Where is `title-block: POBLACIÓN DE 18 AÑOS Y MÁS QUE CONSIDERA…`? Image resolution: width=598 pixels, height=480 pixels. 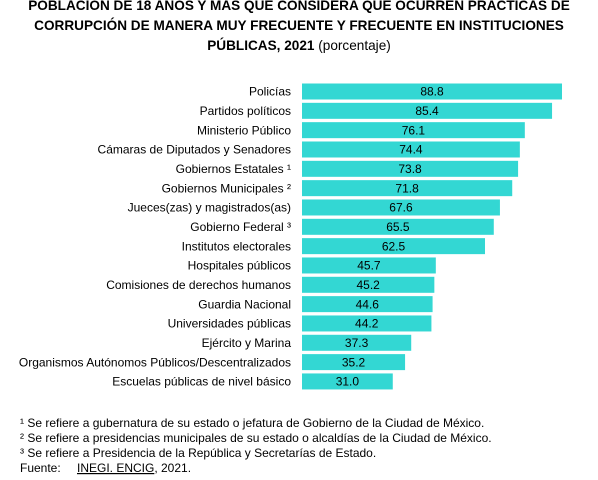
title-block: POBLACIÓN DE 18 AÑOS Y MÁS QUE CONSIDERA… is located at coordinates (299, 28).